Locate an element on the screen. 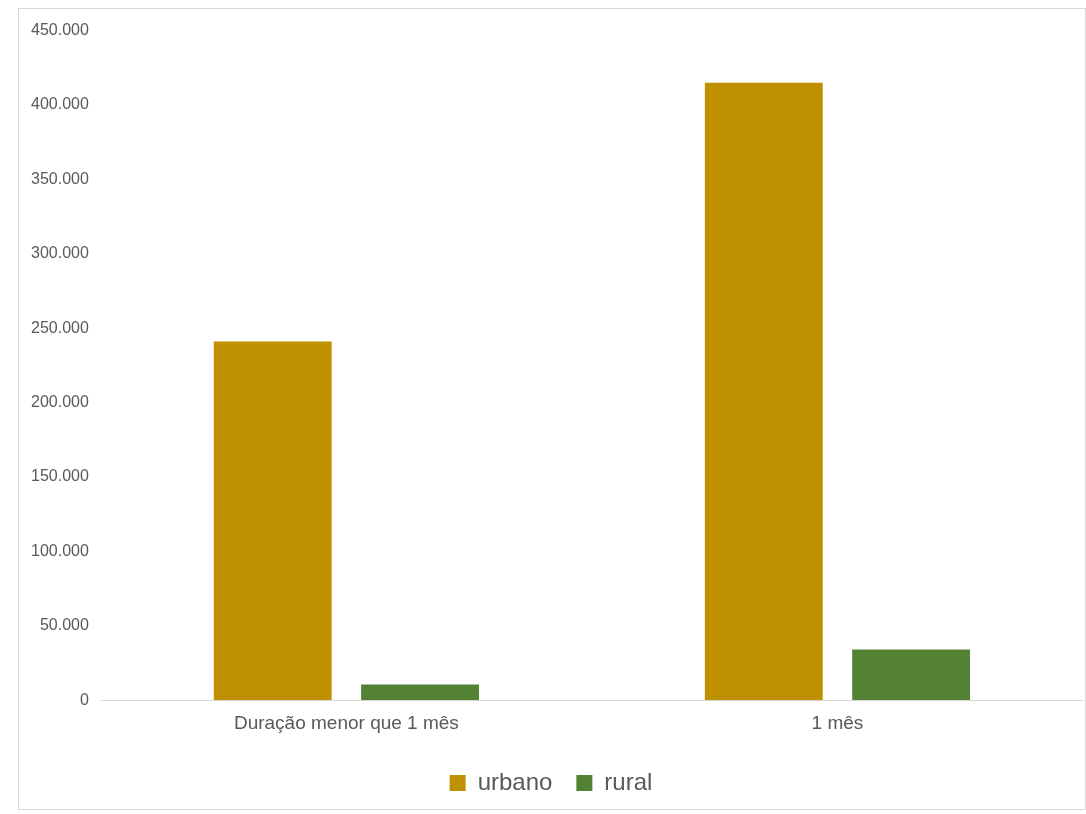 The width and height of the screenshot is (1086, 814). legend-label: urbano is located at coordinates (515, 781).